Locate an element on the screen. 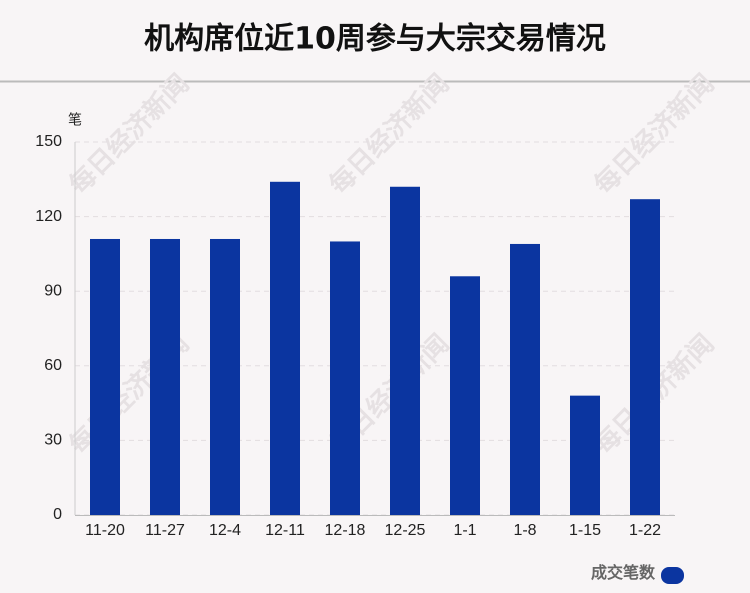 Image resolution: width=750 pixels, height=593 pixels. x-tick-label: 11-20 is located at coordinates (105, 530).